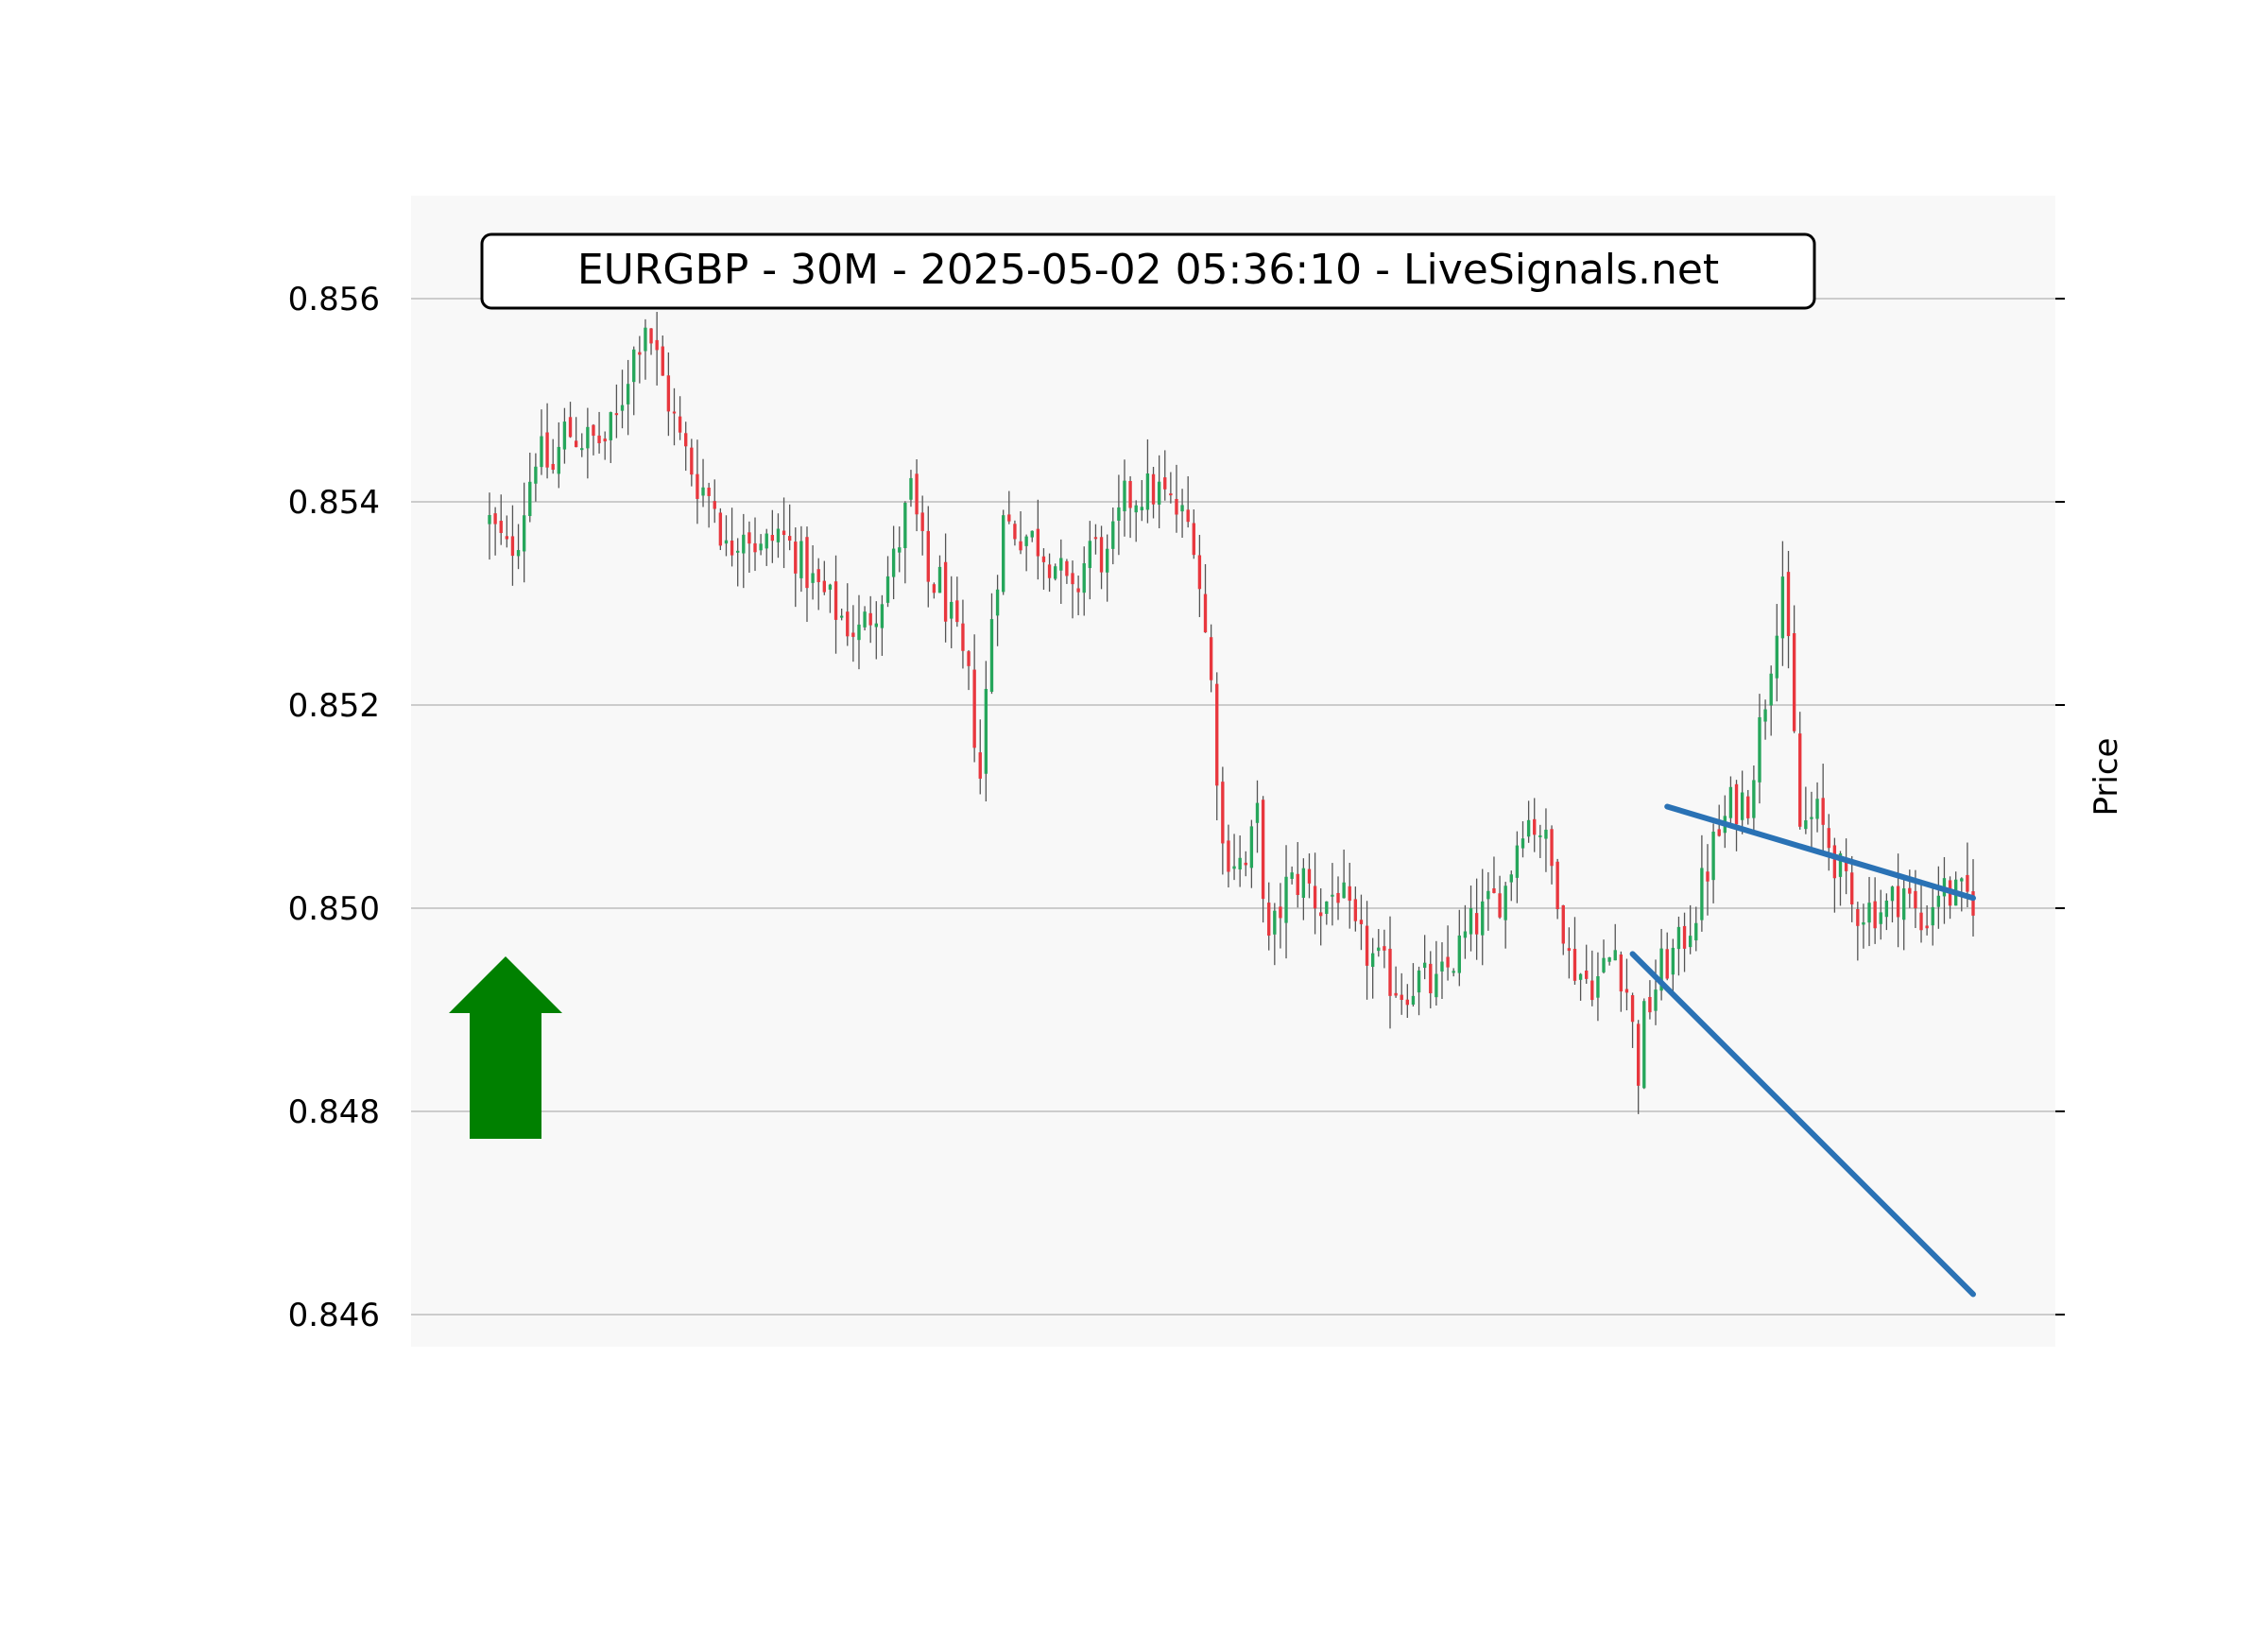  I want to click on title-box-frame, so click(1148, 271).